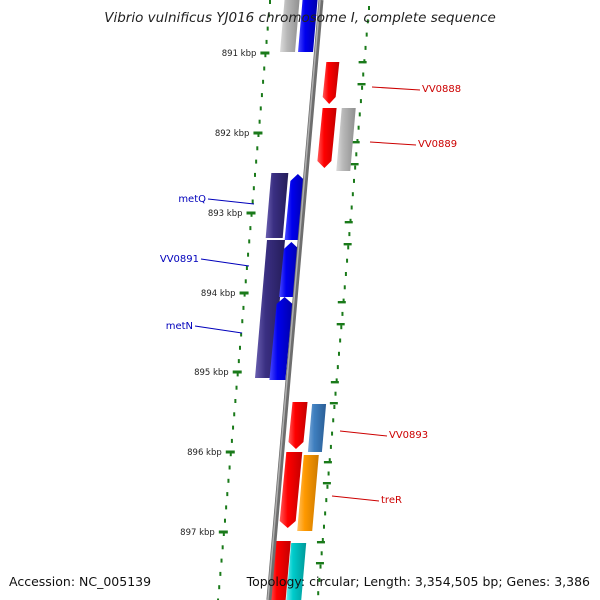 This screenshot has width=600, height=600. What do you see at coordinates (437, 144) in the screenshot?
I see `gene-label-vv0889: VV0889` at bounding box center [437, 144].